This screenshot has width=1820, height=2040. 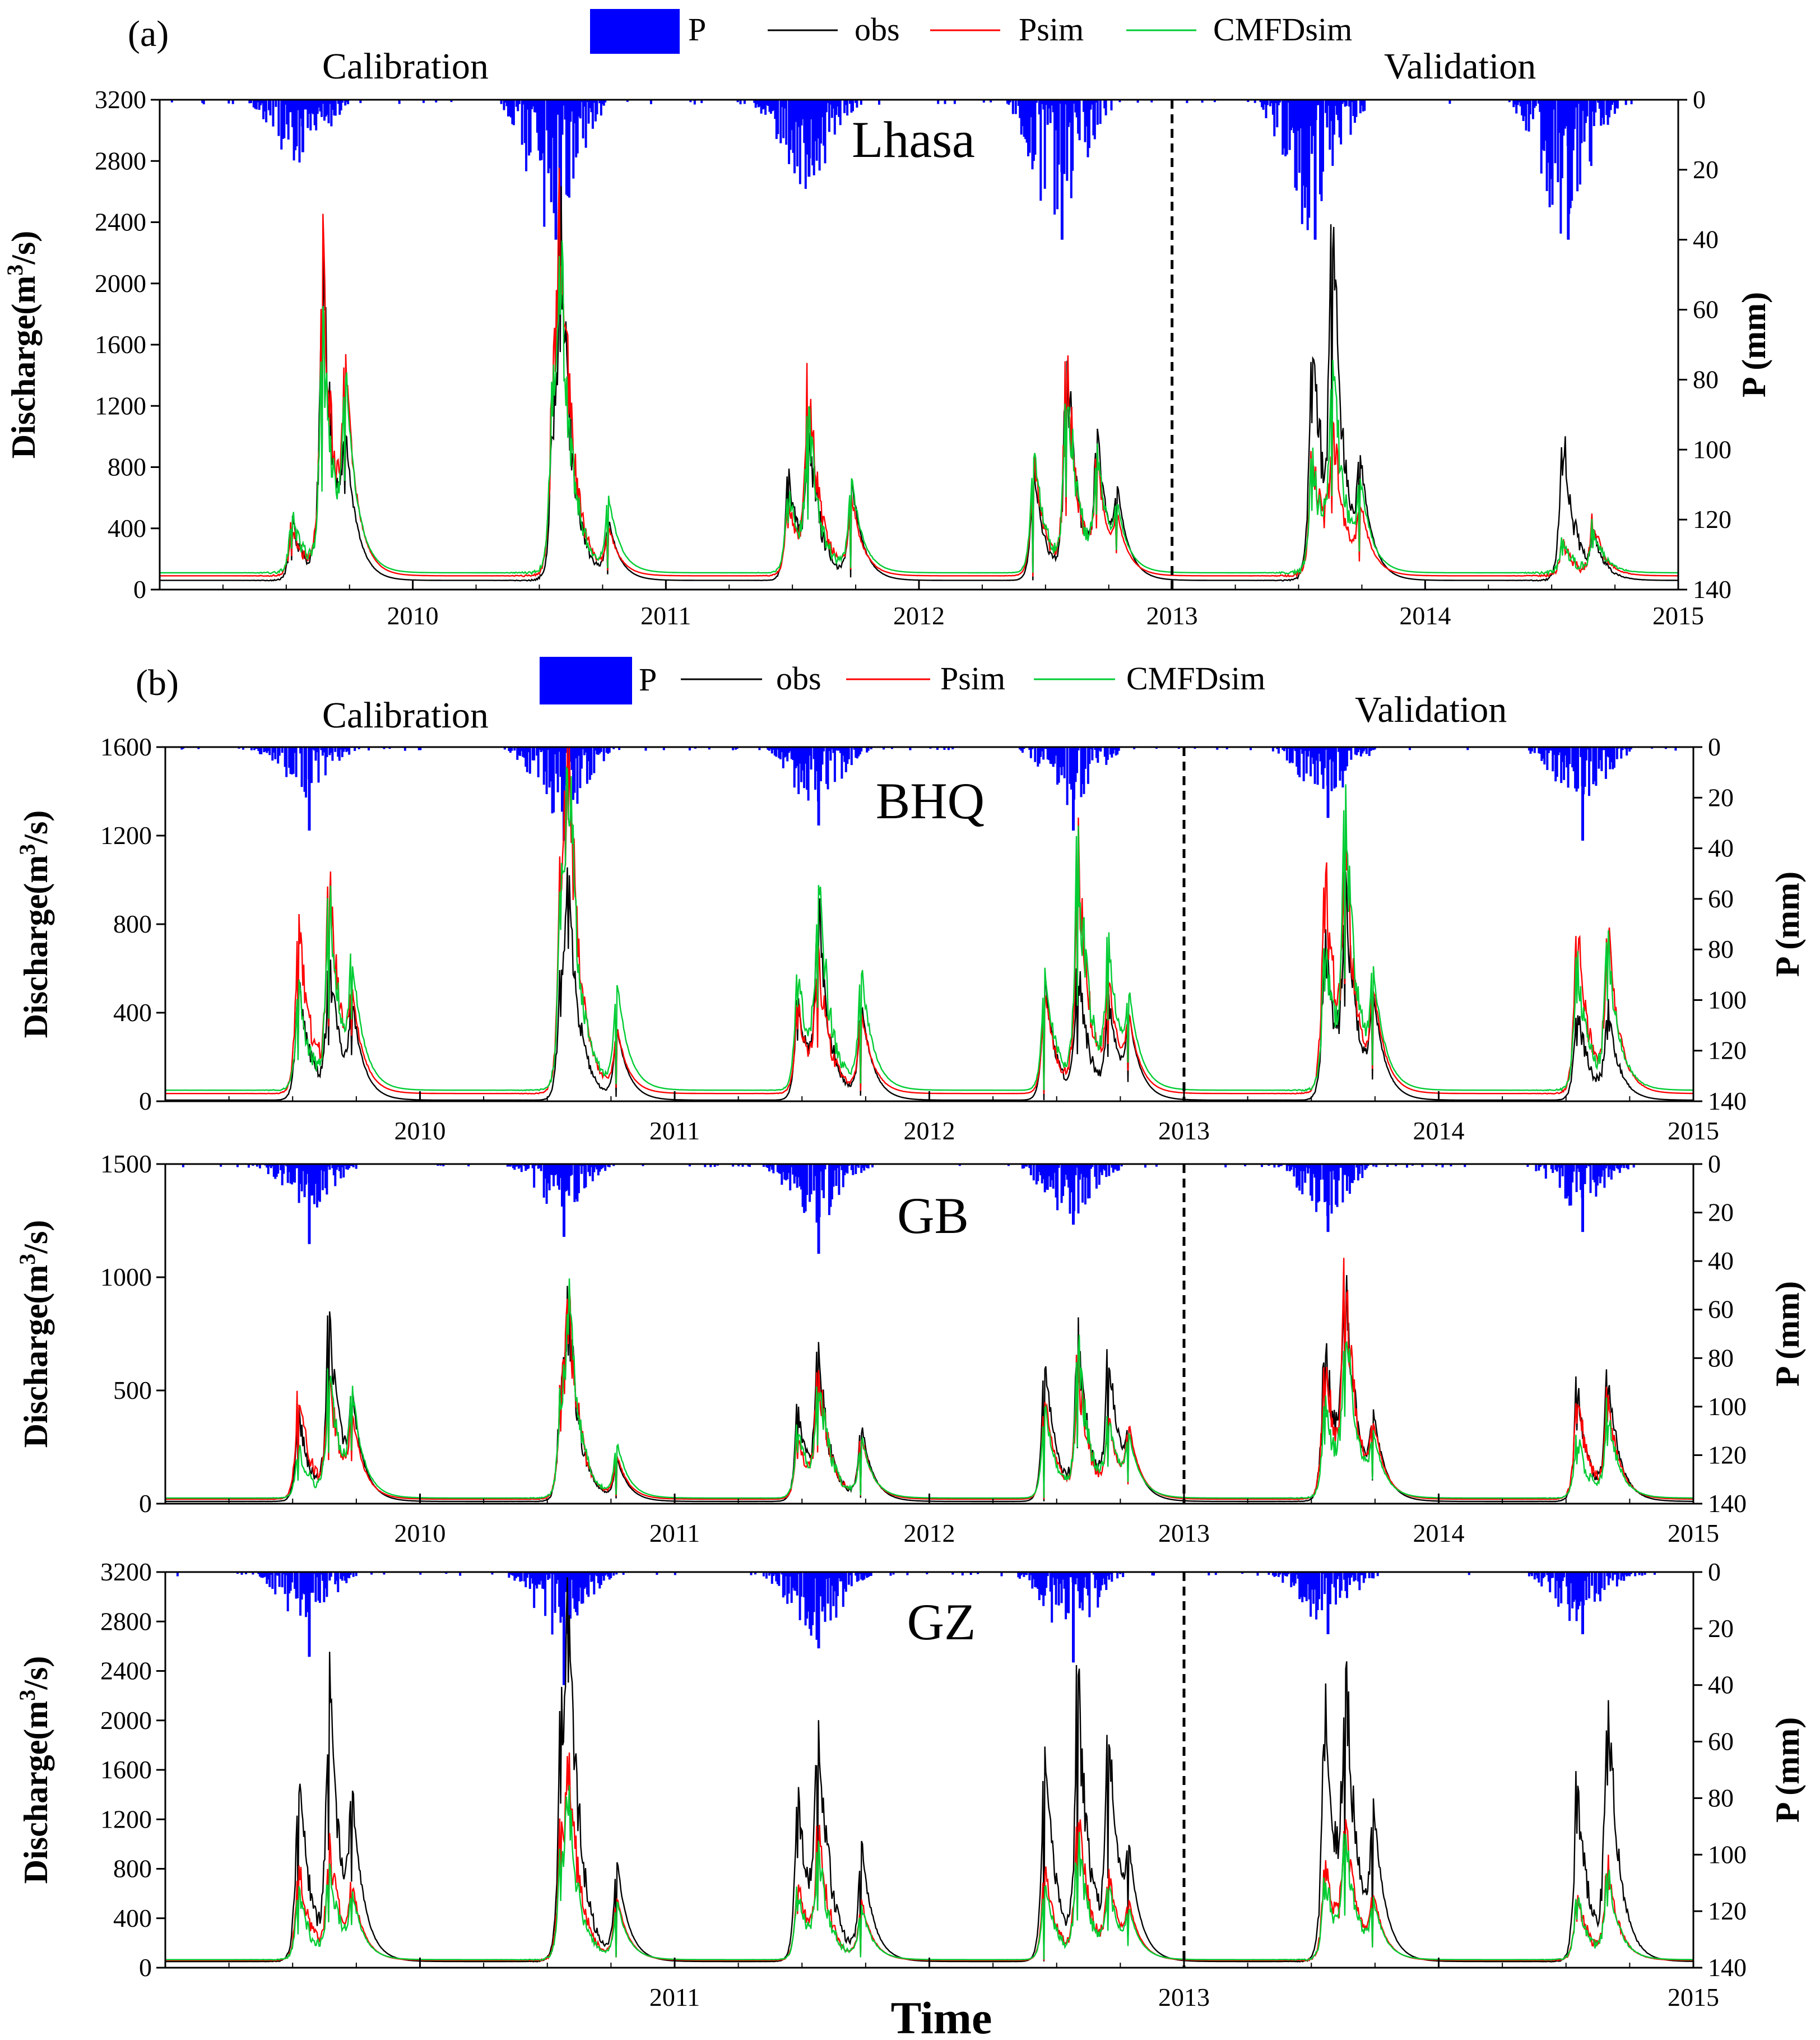 I want to click on x-axis-title: Time, so click(x=941, y=2016).